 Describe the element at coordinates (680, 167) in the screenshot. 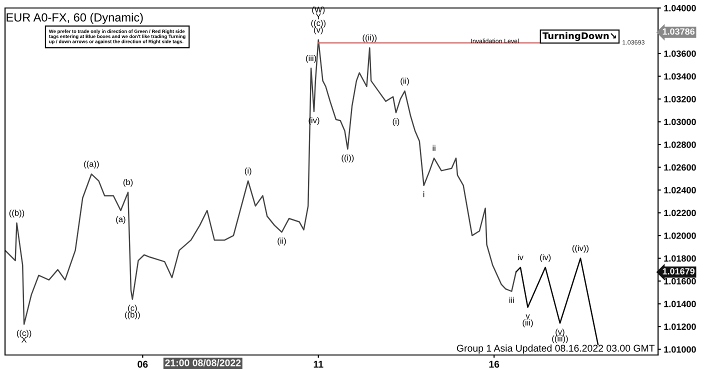

I see `y-tick-label: 1.02600` at that location.